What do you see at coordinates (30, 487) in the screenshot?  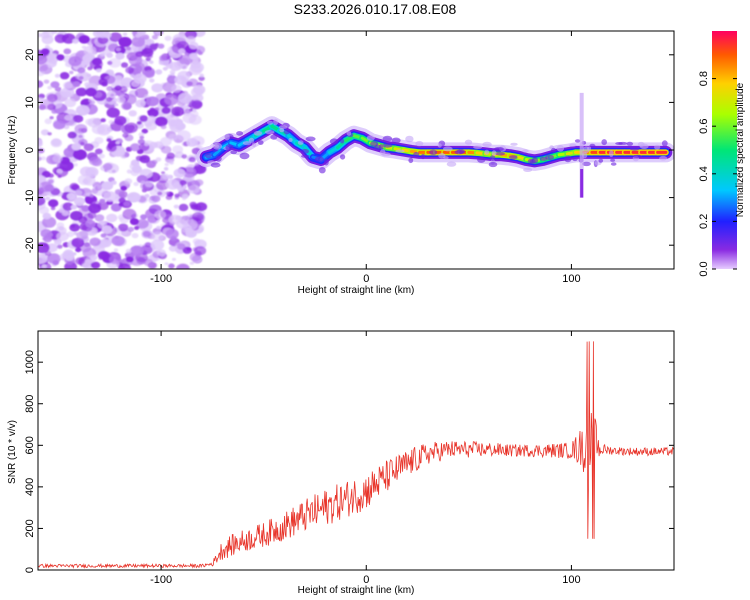 I see `snr-ytick-label: 400` at bounding box center [30, 487].